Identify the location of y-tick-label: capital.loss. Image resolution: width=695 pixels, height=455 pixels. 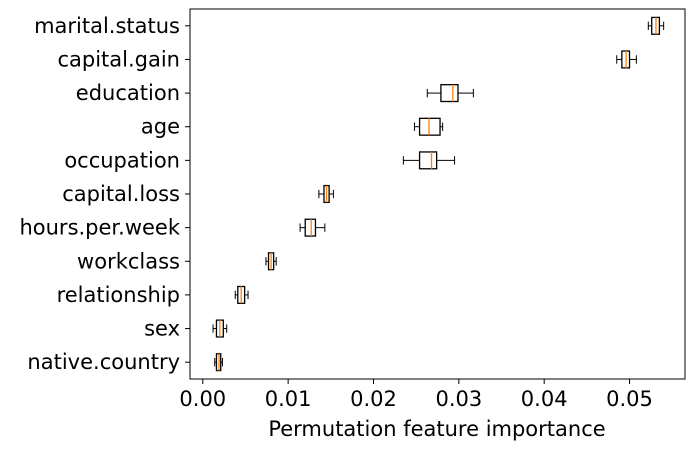
(121, 194).